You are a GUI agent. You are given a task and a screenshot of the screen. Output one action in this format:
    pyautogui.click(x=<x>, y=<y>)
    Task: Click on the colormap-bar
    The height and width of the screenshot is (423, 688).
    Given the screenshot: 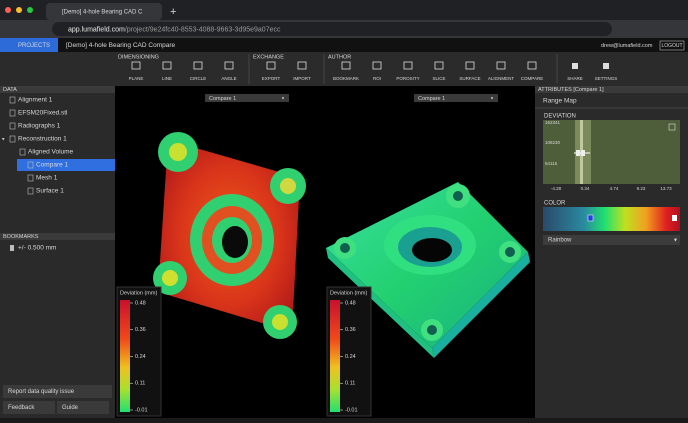 What is the action you would take?
    pyautogui.click(x=611, y=219)
    